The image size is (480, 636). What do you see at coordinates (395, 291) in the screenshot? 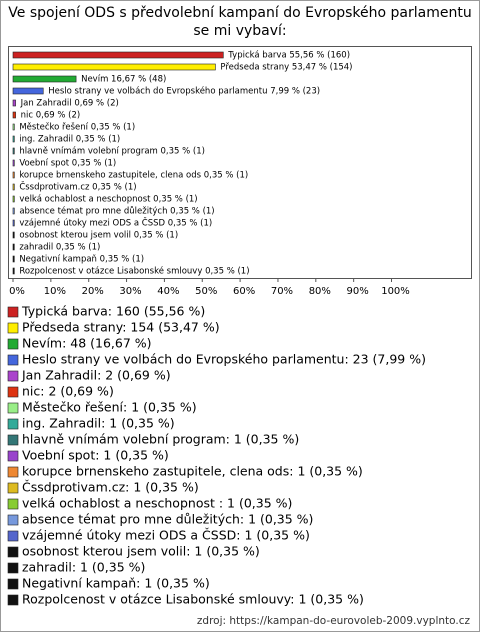
I see `x-tick-label: 100%` at bounding box center [395, 291].